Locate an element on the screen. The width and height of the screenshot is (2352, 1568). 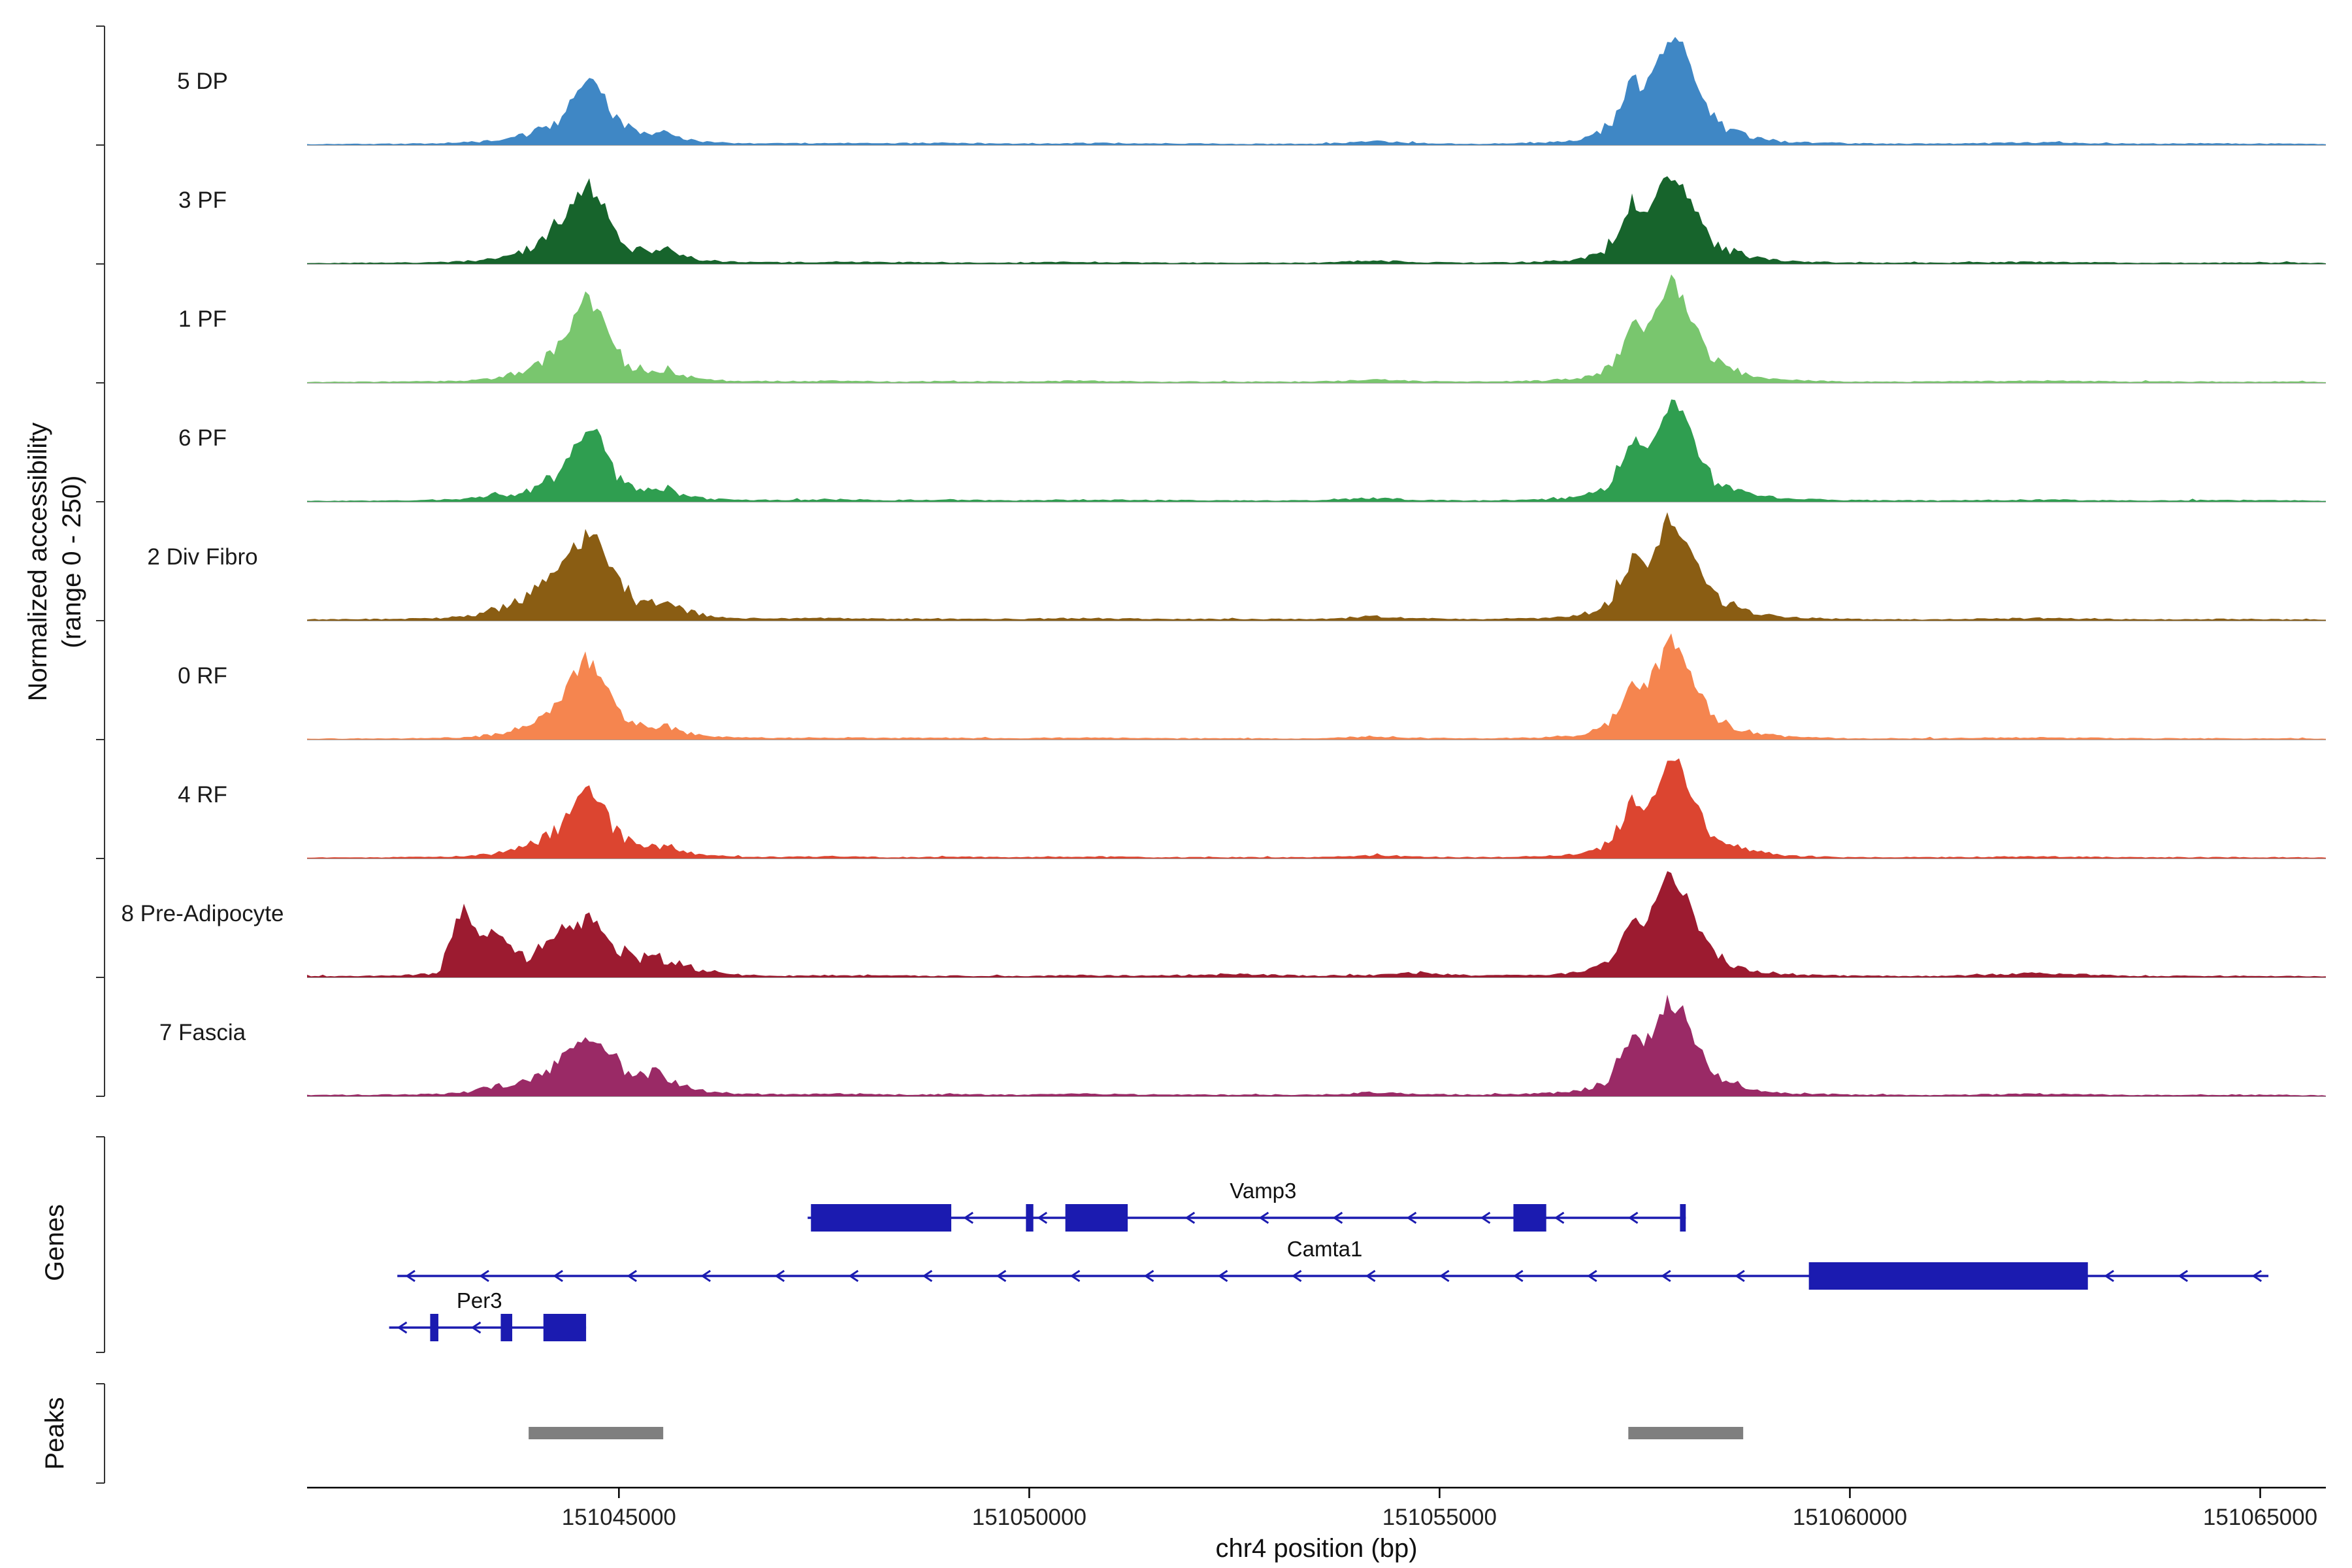
track-2-div-fibro is located at coordinates (1316, 566).